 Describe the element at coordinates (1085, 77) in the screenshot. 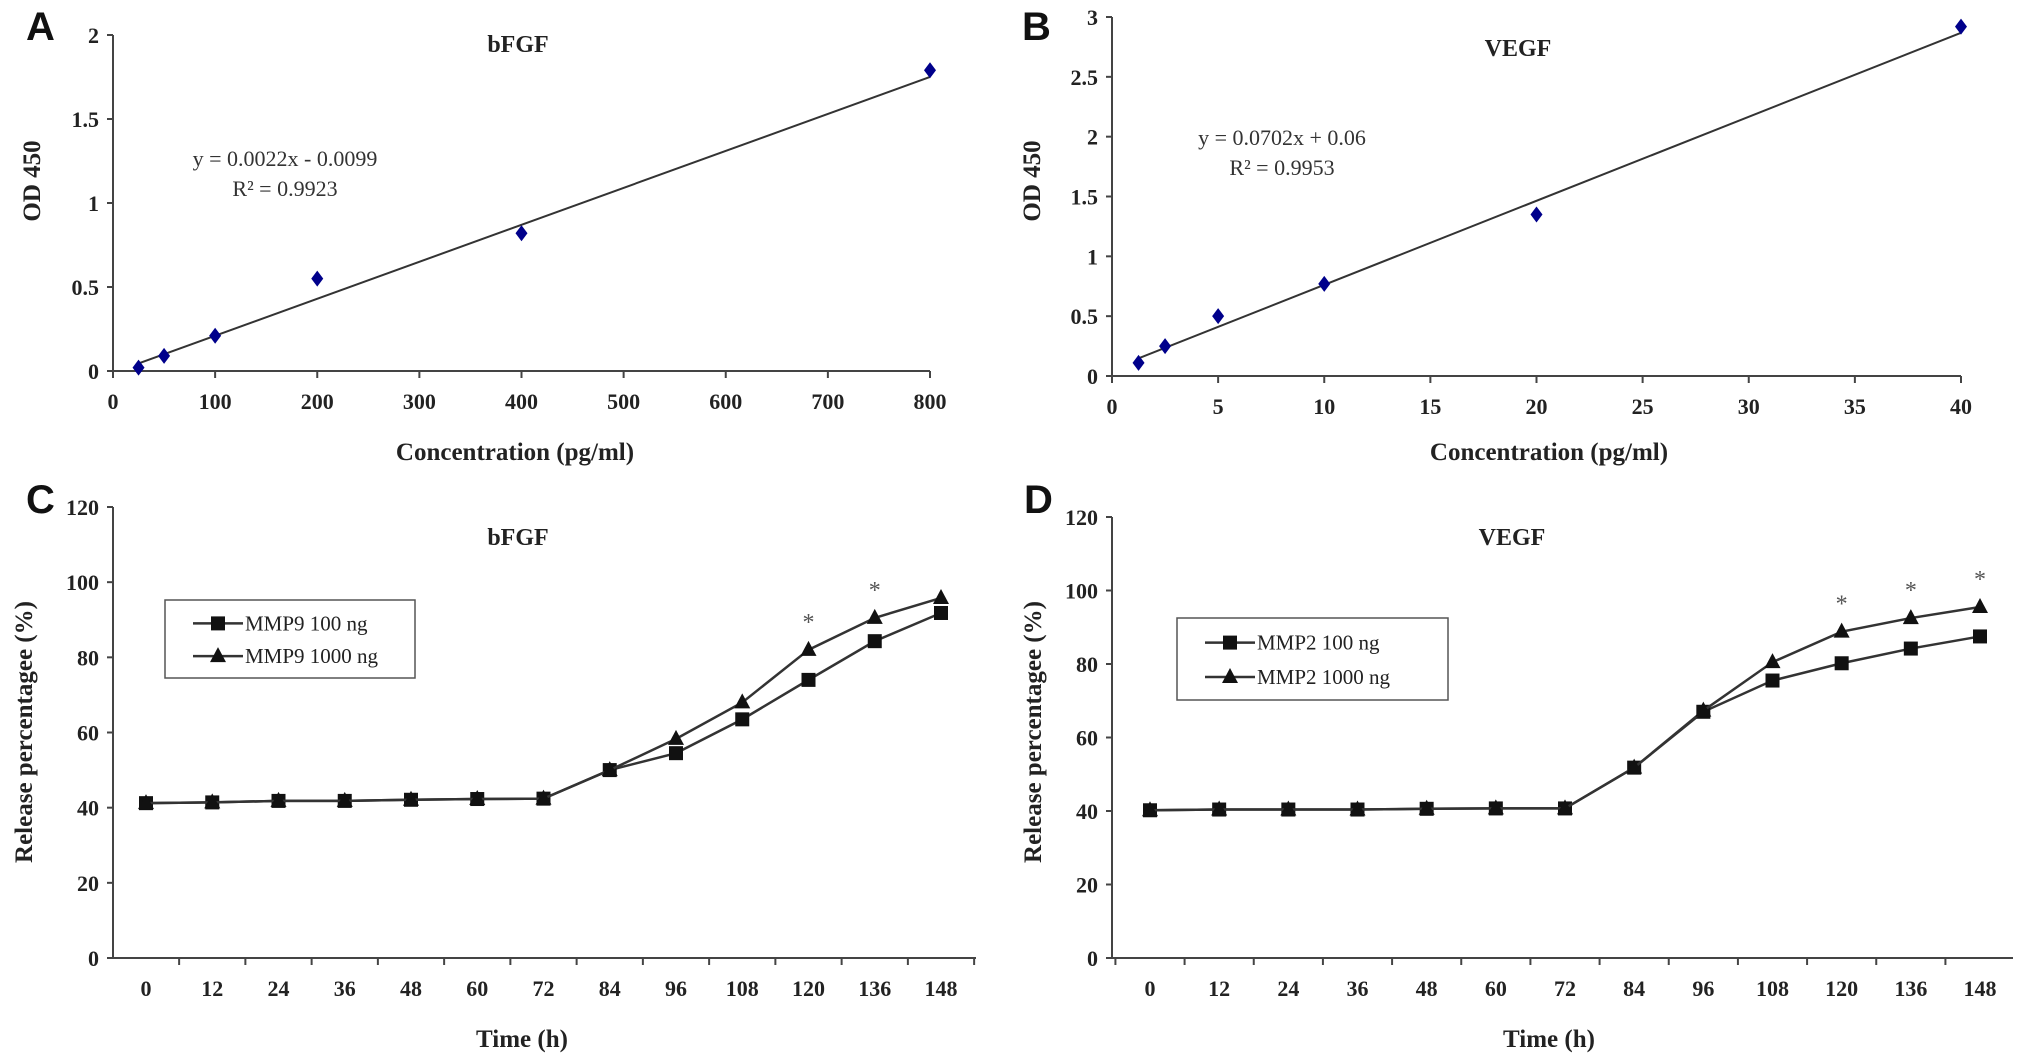

I see `y-tick-label: 2.5` at that location.